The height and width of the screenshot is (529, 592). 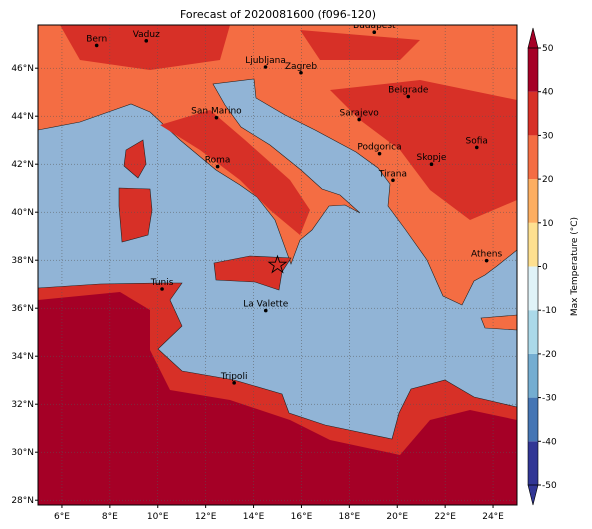 I want to click on city-label: La Valette, so click(x=265, y=305).